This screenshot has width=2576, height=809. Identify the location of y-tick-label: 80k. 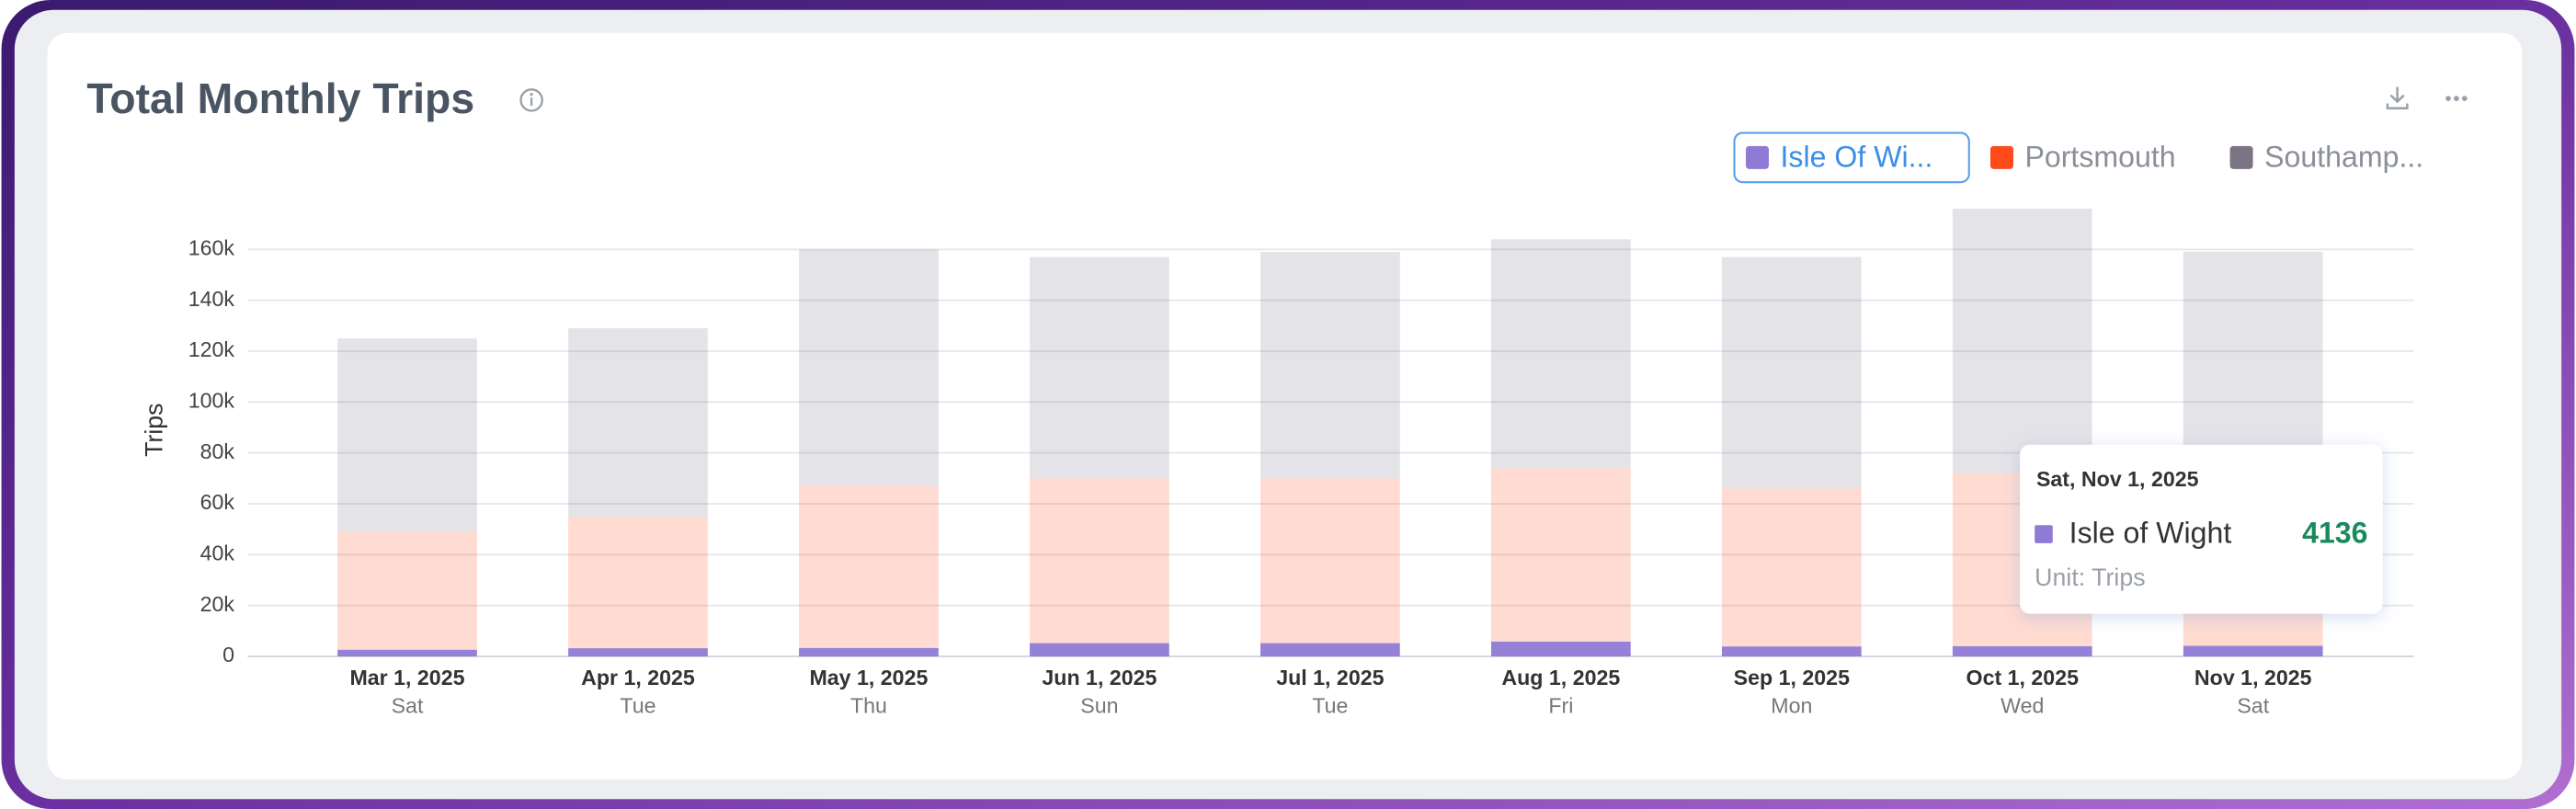
(217, 451).